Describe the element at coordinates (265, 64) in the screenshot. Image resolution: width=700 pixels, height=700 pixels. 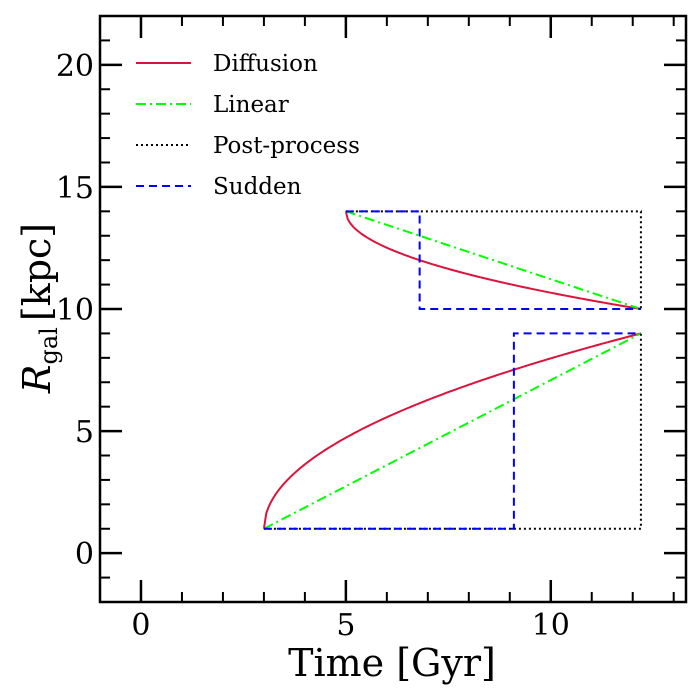
I see `legend-label-diffusion: Diffusion` at that location.